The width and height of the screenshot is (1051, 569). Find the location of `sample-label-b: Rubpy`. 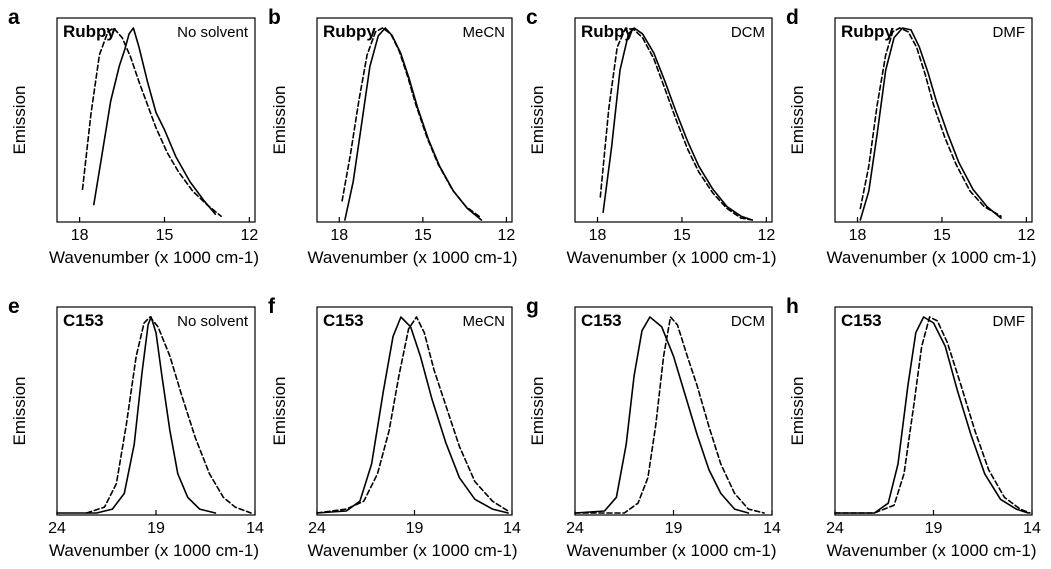

sample-label-b: Rubpy is located at coordinates (349, 31).